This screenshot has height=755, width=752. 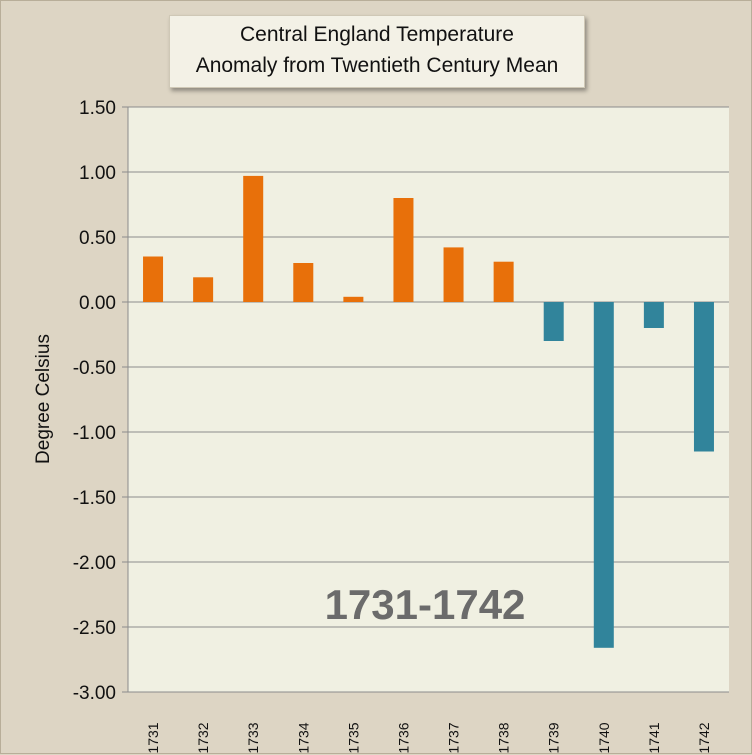 I want to click on x-tick-label: 1740, so click(x=604, y=737).